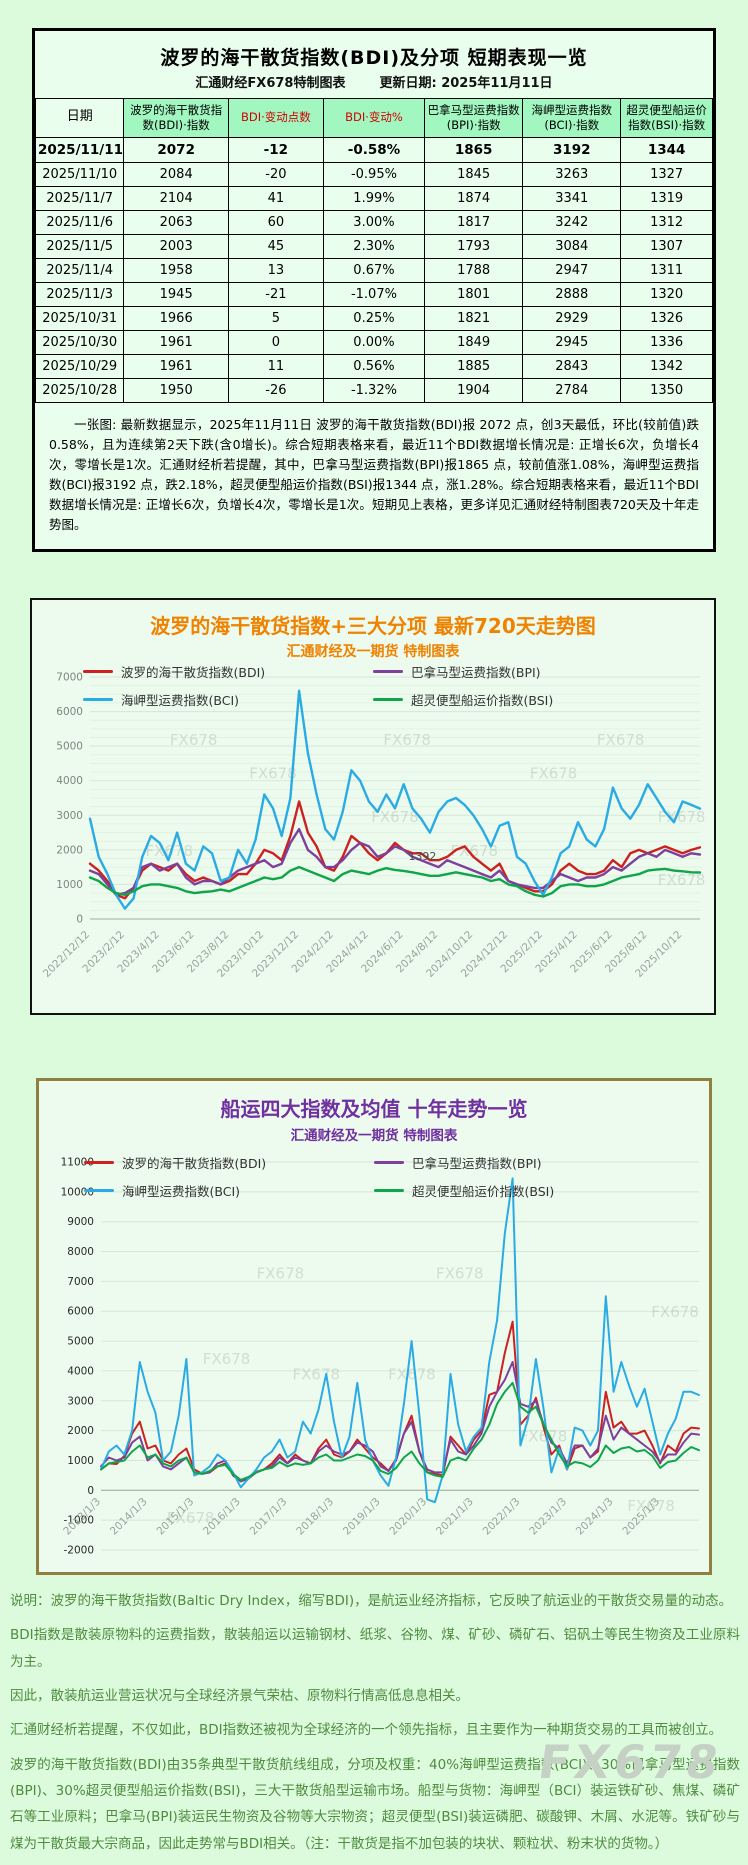 The image size is (748, 1865). Describe the element at coordinates (373, 294) in the screenshot. I see `table-row: 2025/11/3 1945 -21 -1.07% 1801 2888 1320` at that location.